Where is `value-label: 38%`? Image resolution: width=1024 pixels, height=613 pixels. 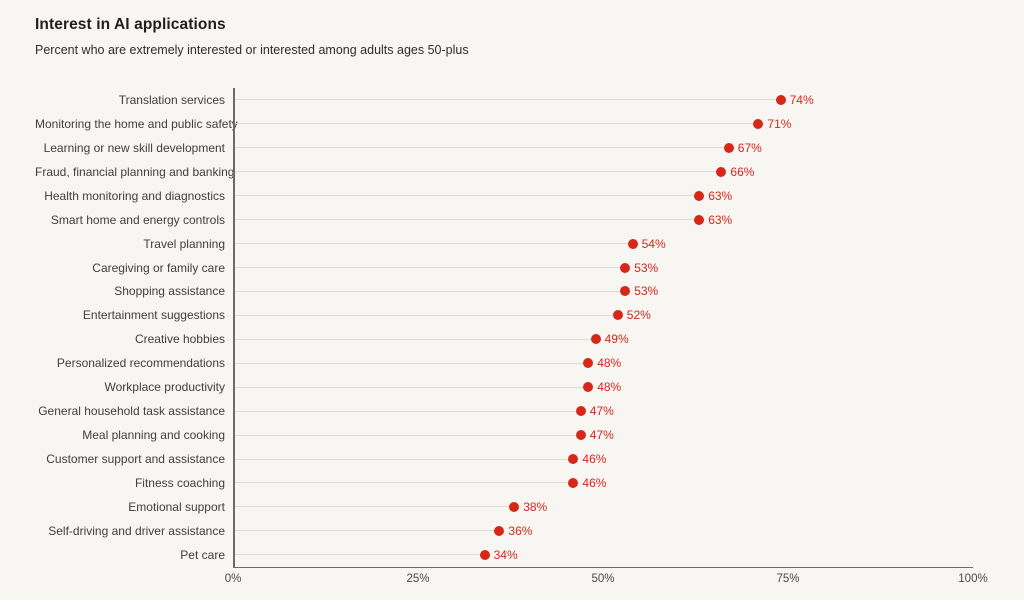 value-label: 38% is located at coordinates (535, 506).